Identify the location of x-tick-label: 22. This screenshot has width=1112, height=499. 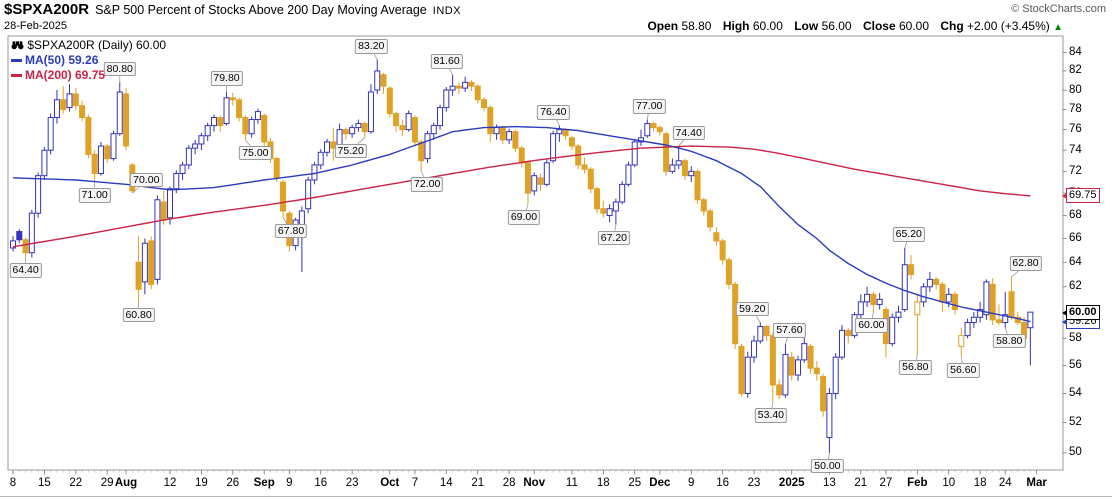
(76, 483).